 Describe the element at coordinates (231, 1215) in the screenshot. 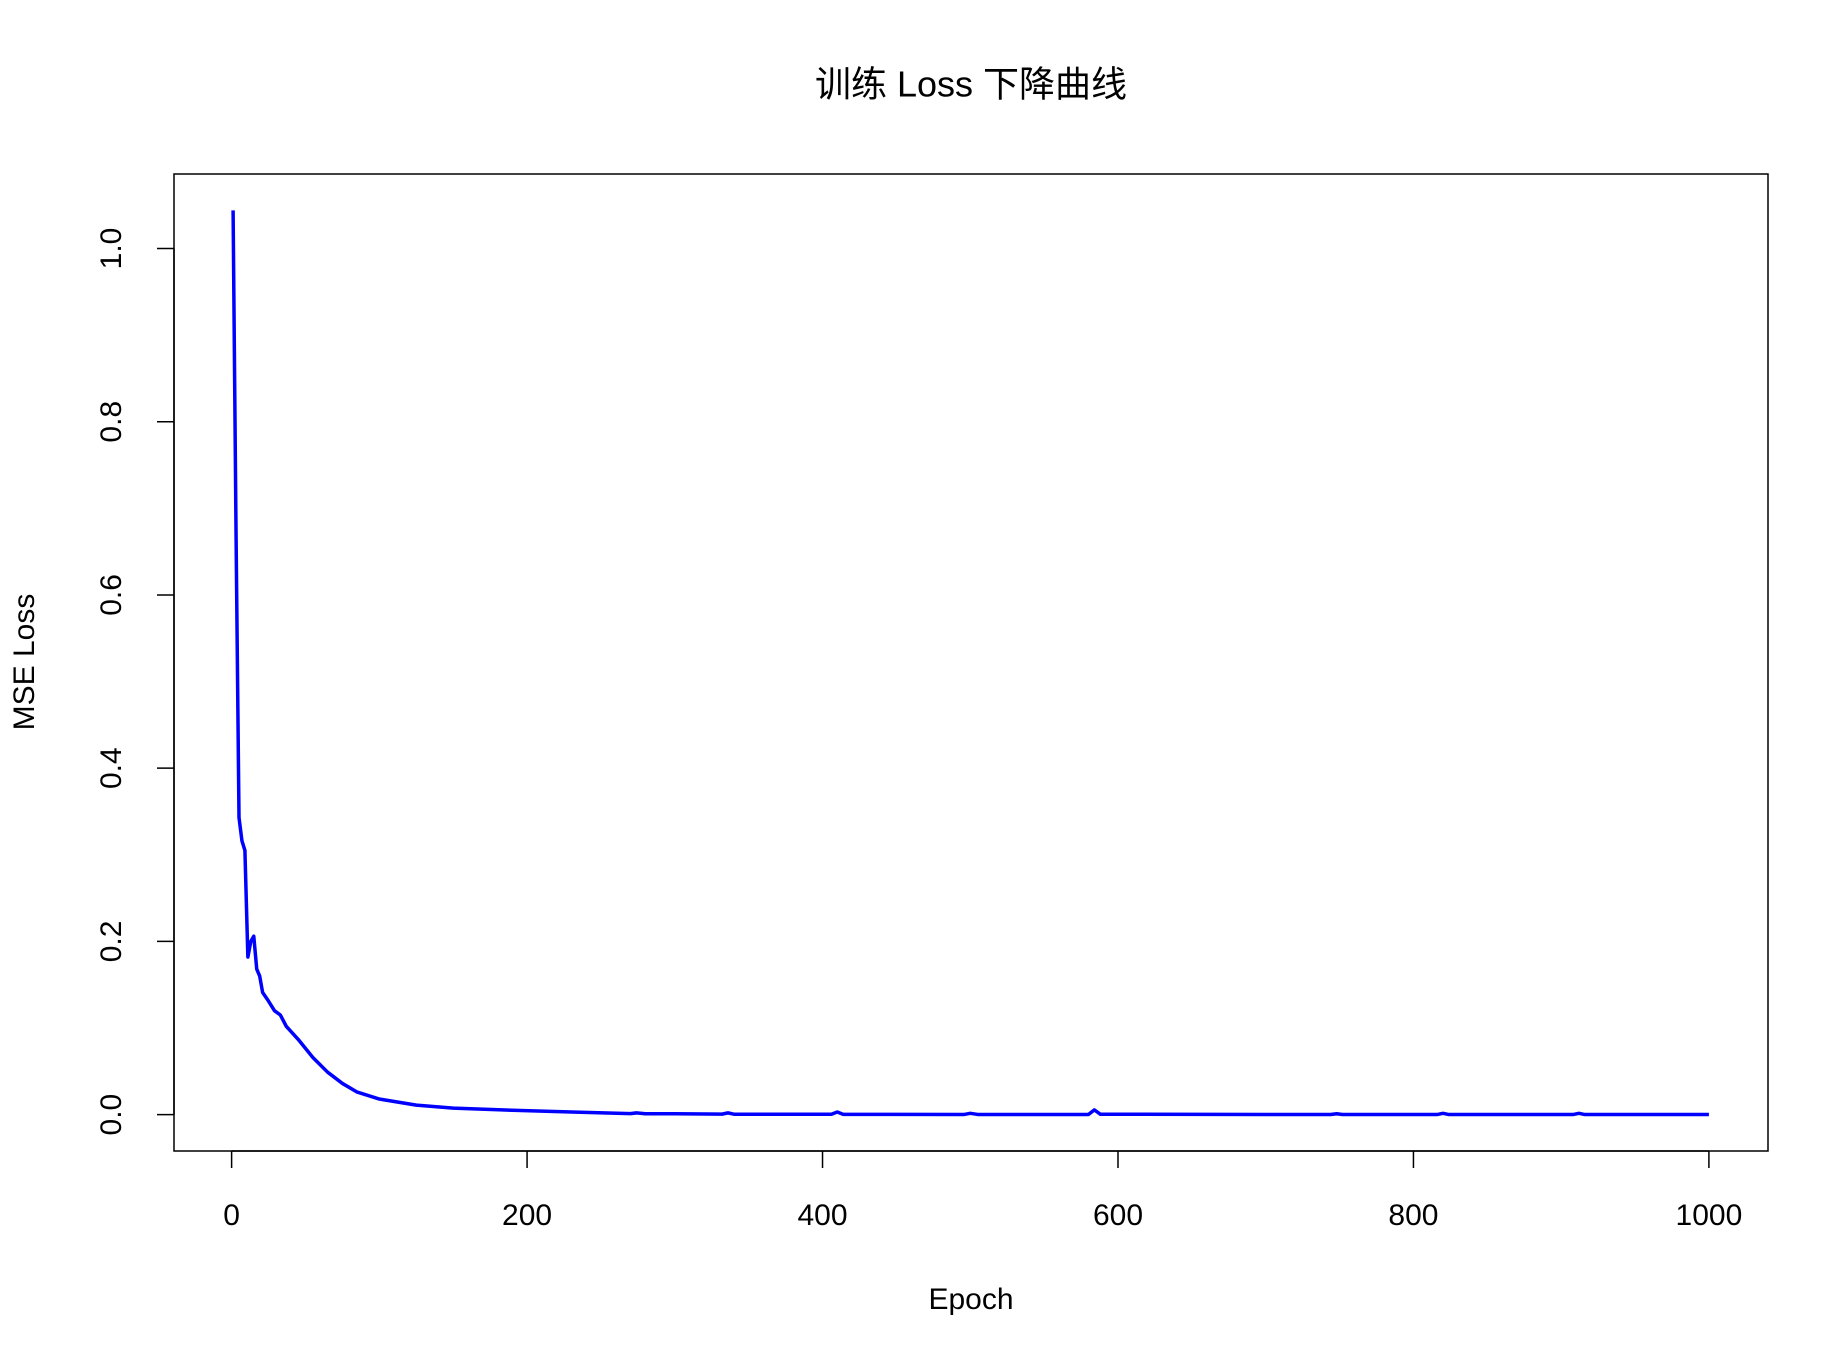

I see `x-tick-label: 0` at that location.